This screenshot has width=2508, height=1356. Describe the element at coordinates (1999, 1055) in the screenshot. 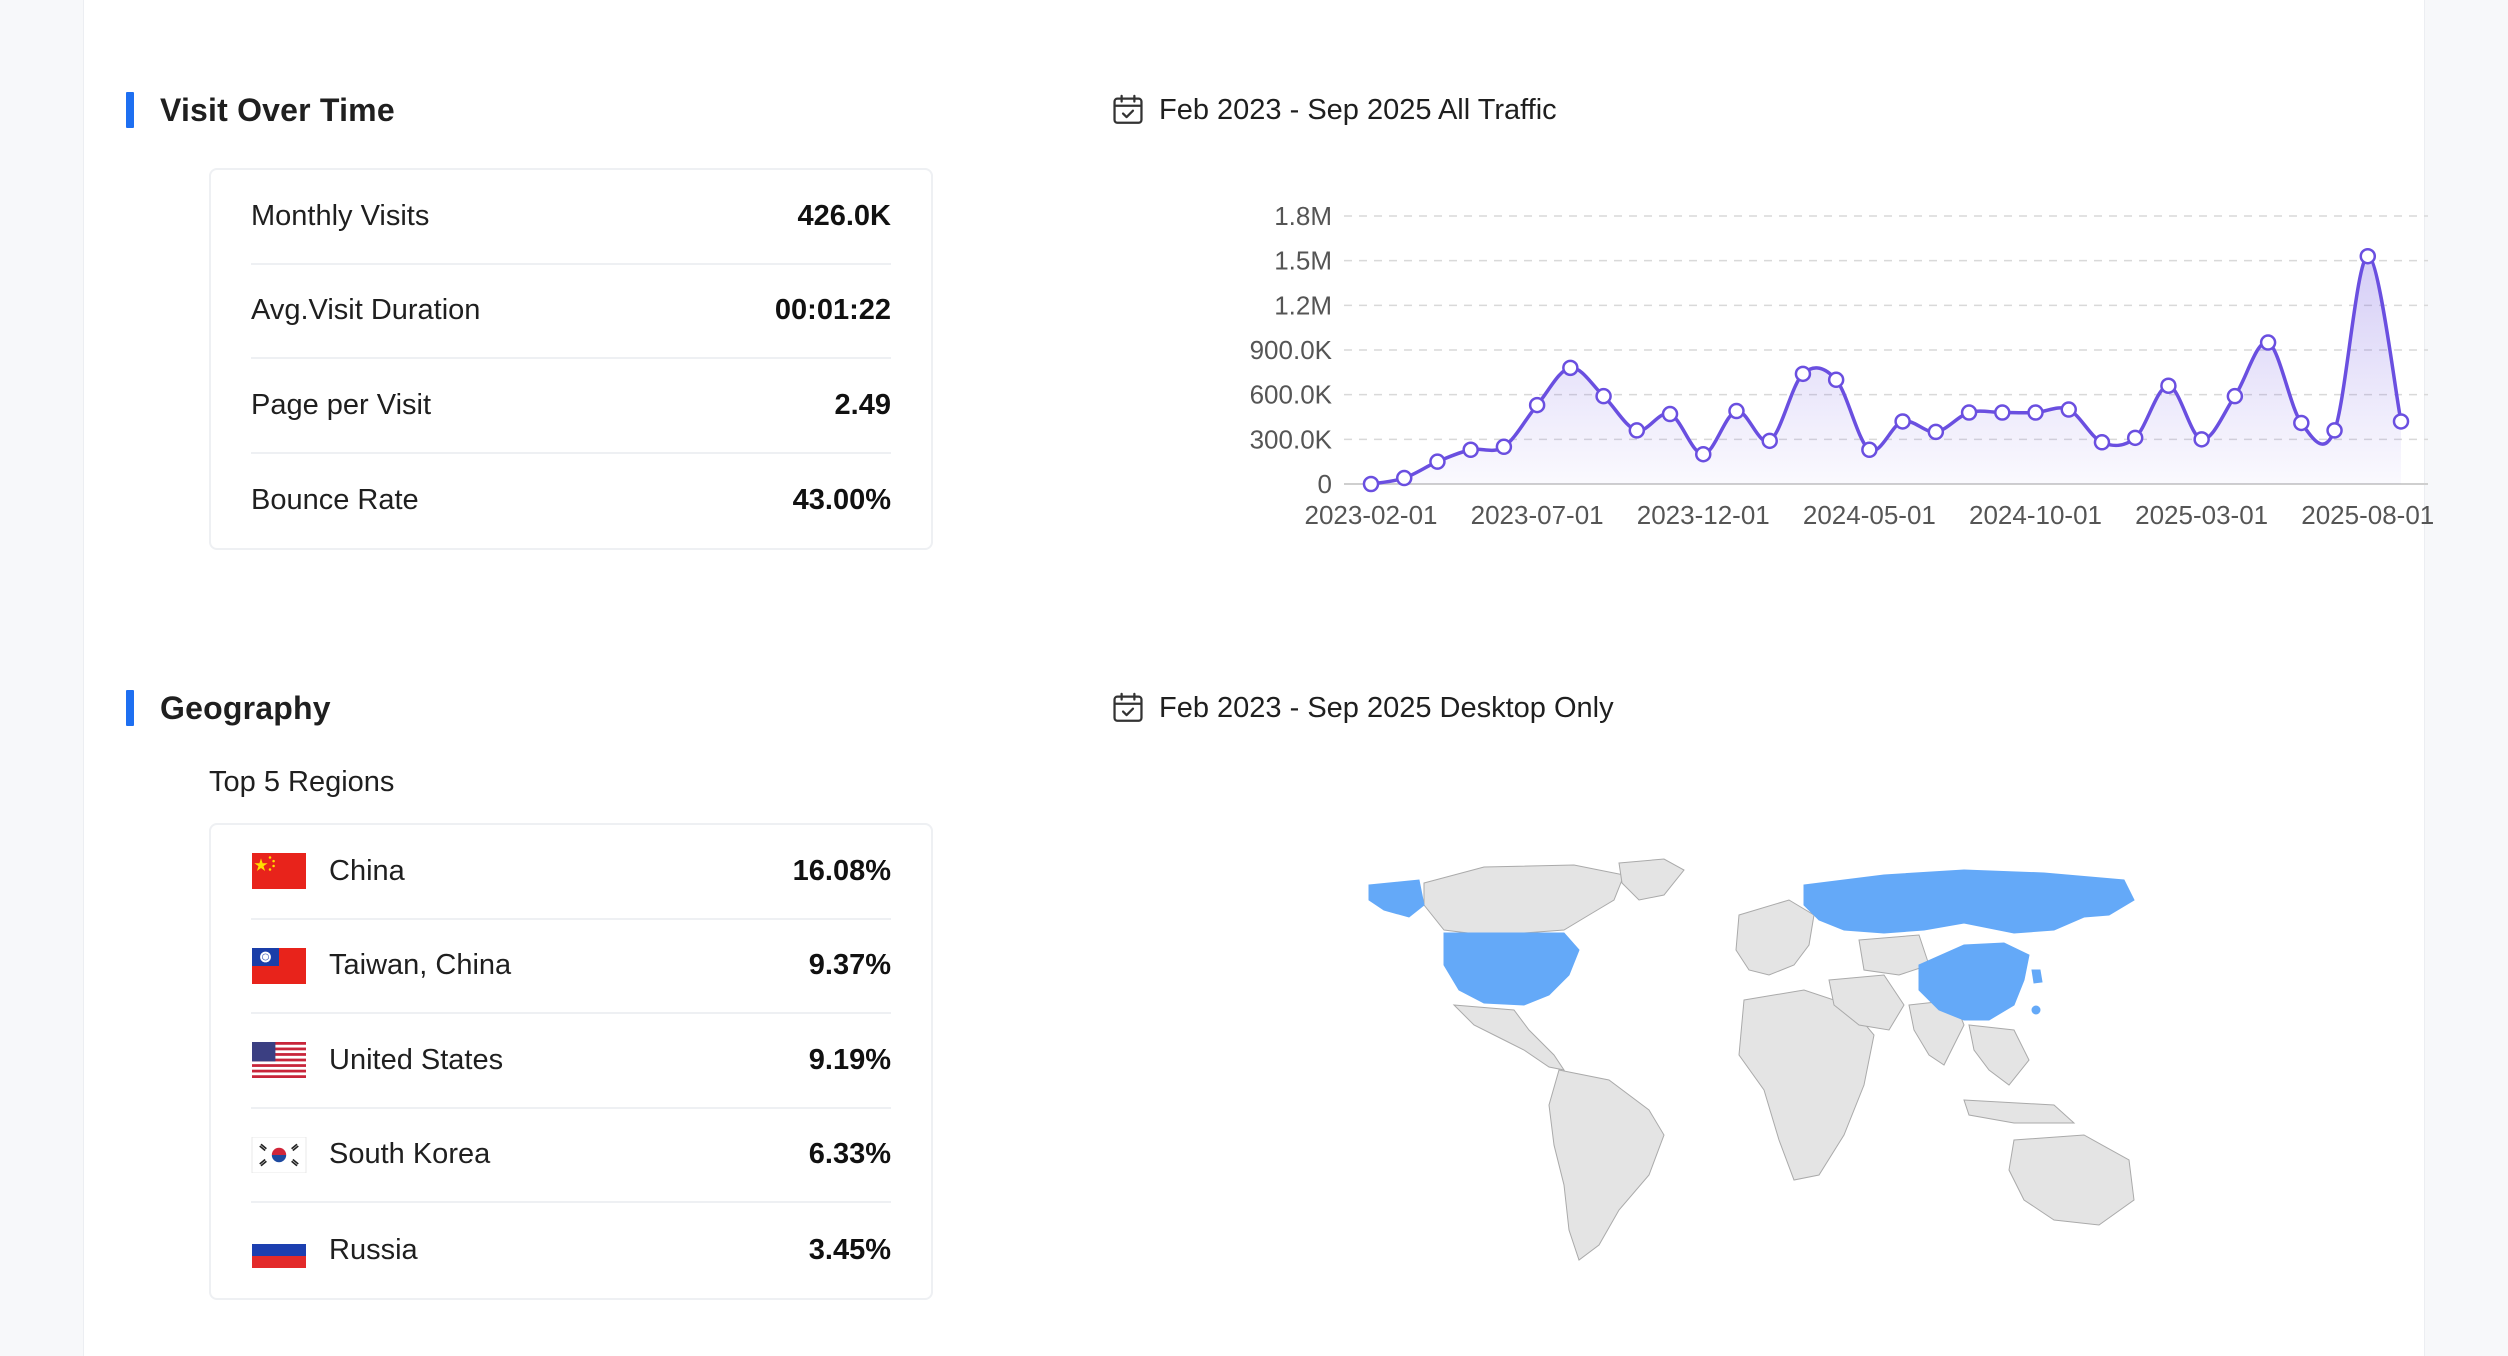

I see `map-southeast-asia` at that location.